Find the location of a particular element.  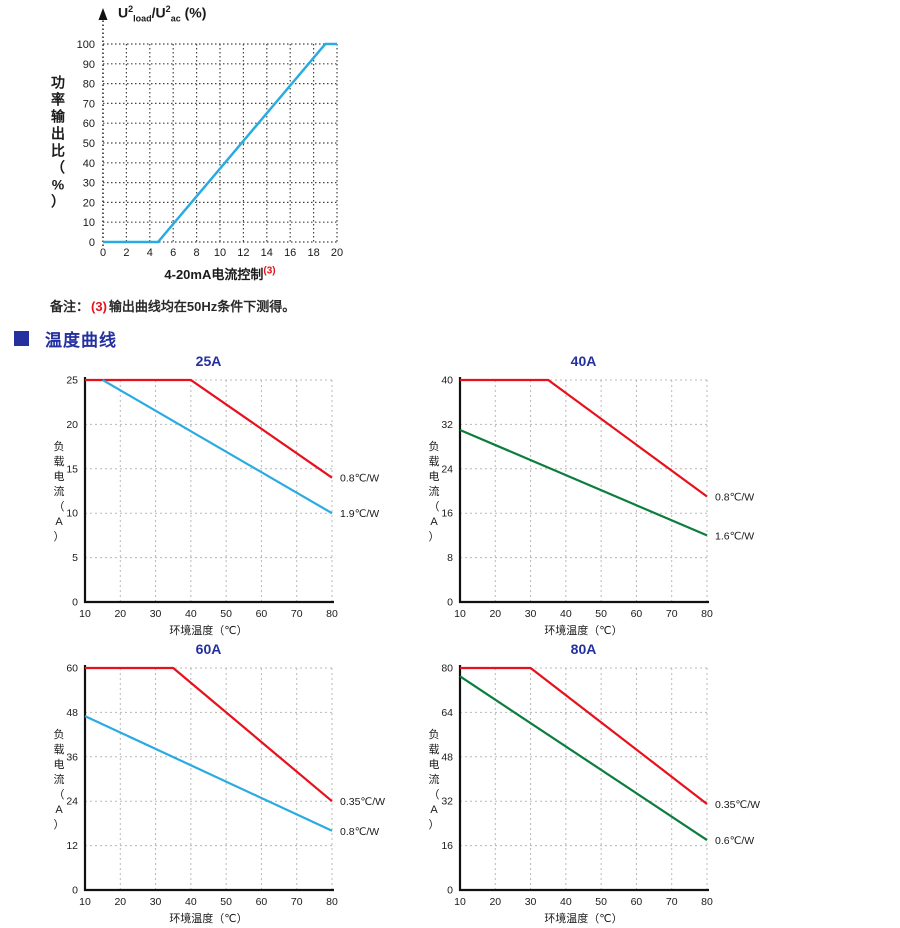

ratio-sub2: ac is located at coordinates (175, 18).